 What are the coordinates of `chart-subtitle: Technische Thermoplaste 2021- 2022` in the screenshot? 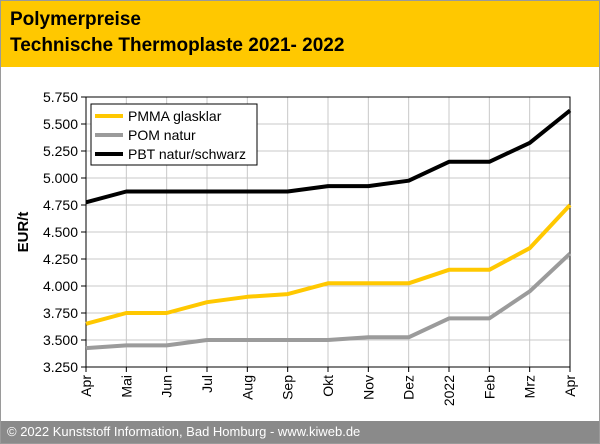 It's located at (177, 45).